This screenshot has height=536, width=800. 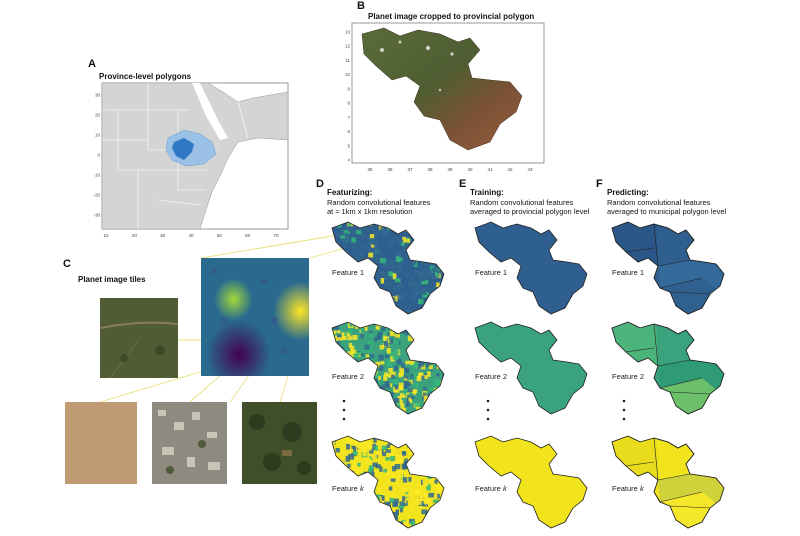 I want to click on map-e-row2, so click(x=531, y=368).